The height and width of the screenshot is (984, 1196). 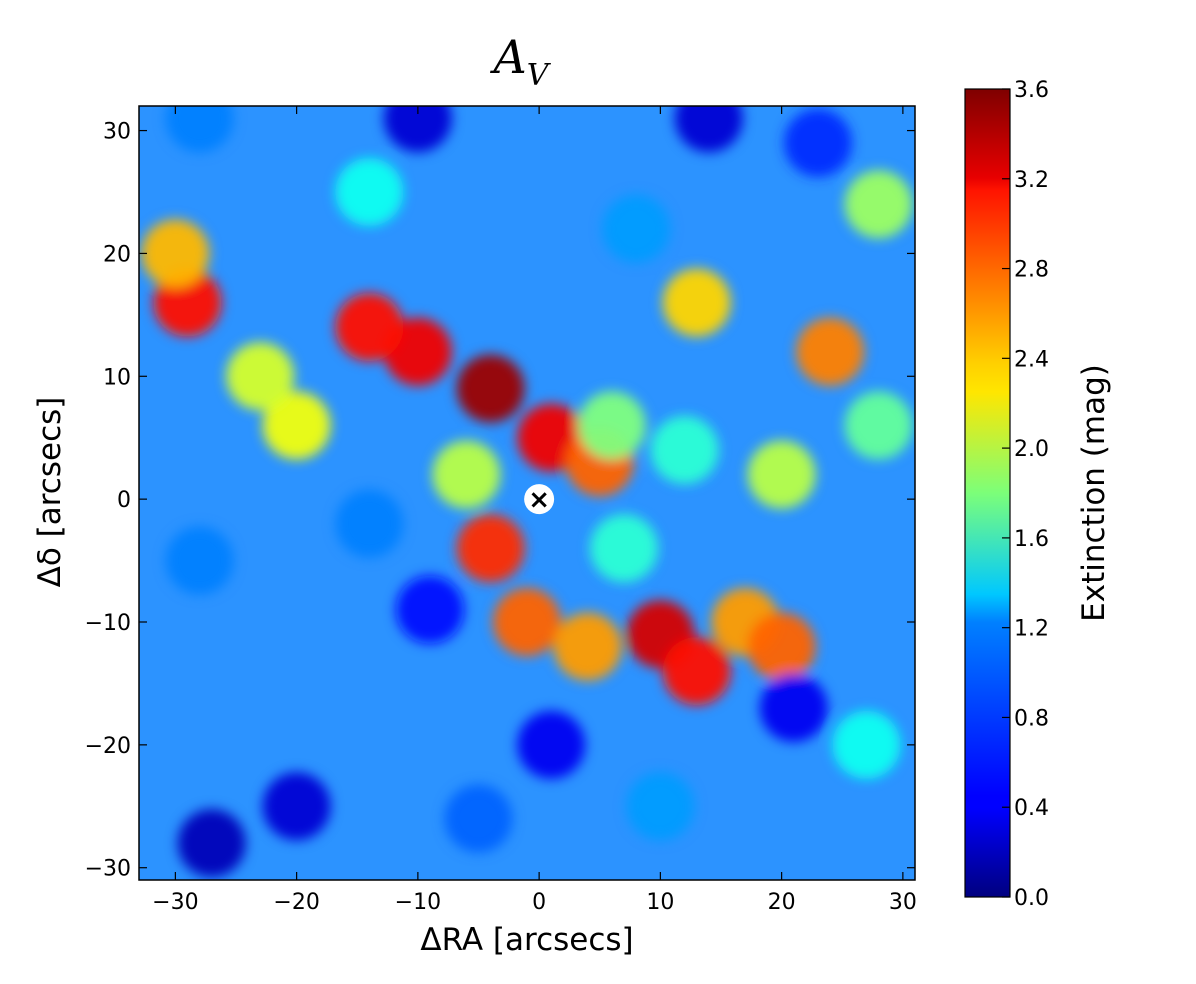 What do you see at coordinates (660, 902) in the screenshot?
I see `x-tick-label: 10` at bounding box center [660, 902].